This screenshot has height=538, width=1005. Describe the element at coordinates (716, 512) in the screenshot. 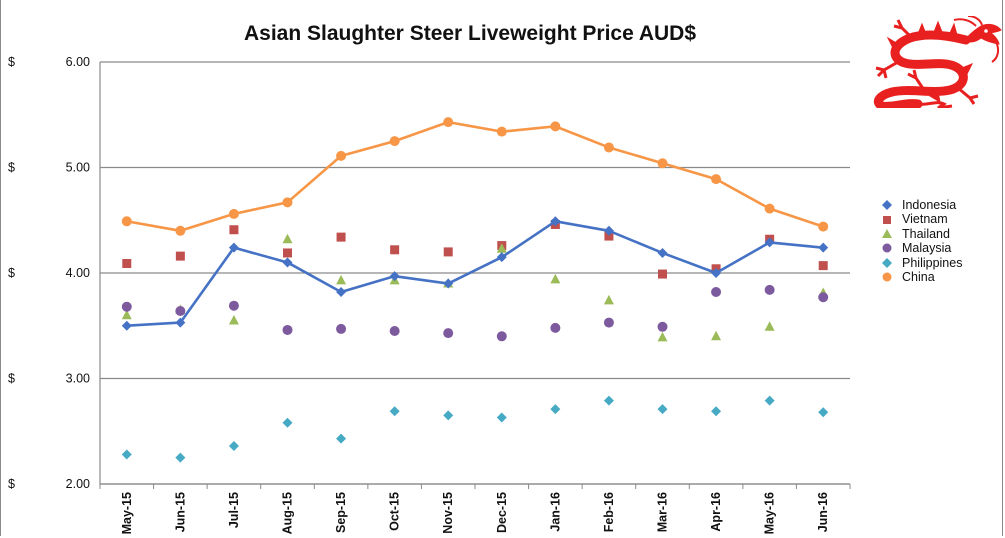

I see `x-tick-label: Apr-16` at that location.